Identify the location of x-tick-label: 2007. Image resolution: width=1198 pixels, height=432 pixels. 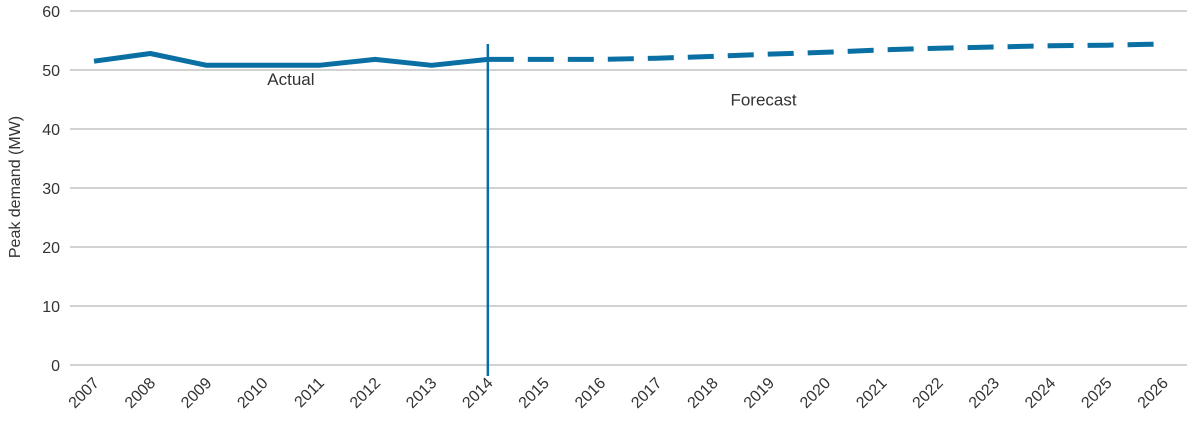
(84, 393).